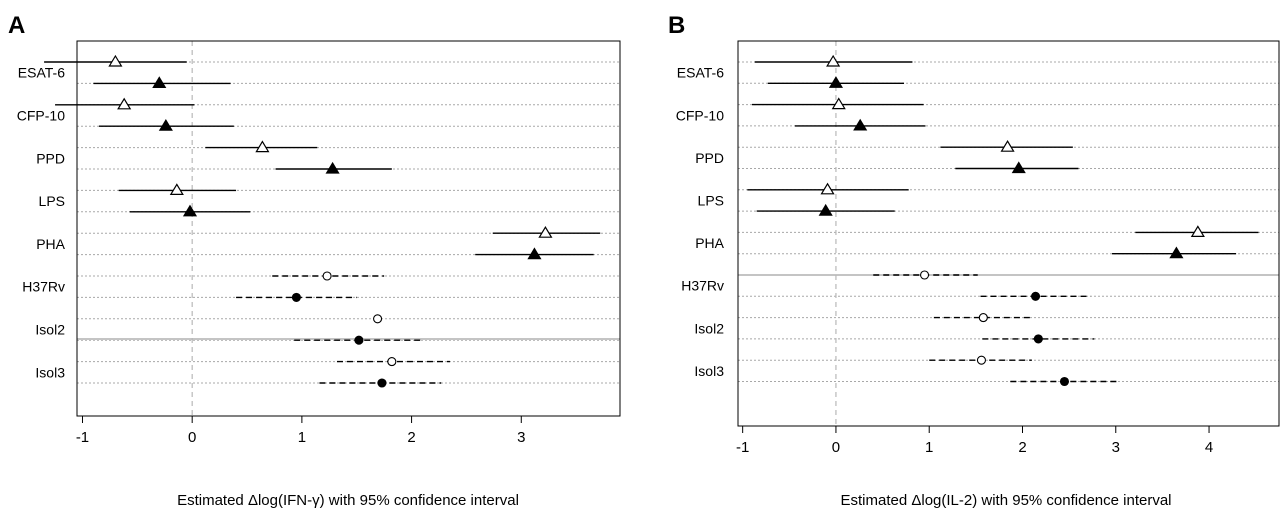  I want to click on panel-letter-b: B, so click(676, 25).